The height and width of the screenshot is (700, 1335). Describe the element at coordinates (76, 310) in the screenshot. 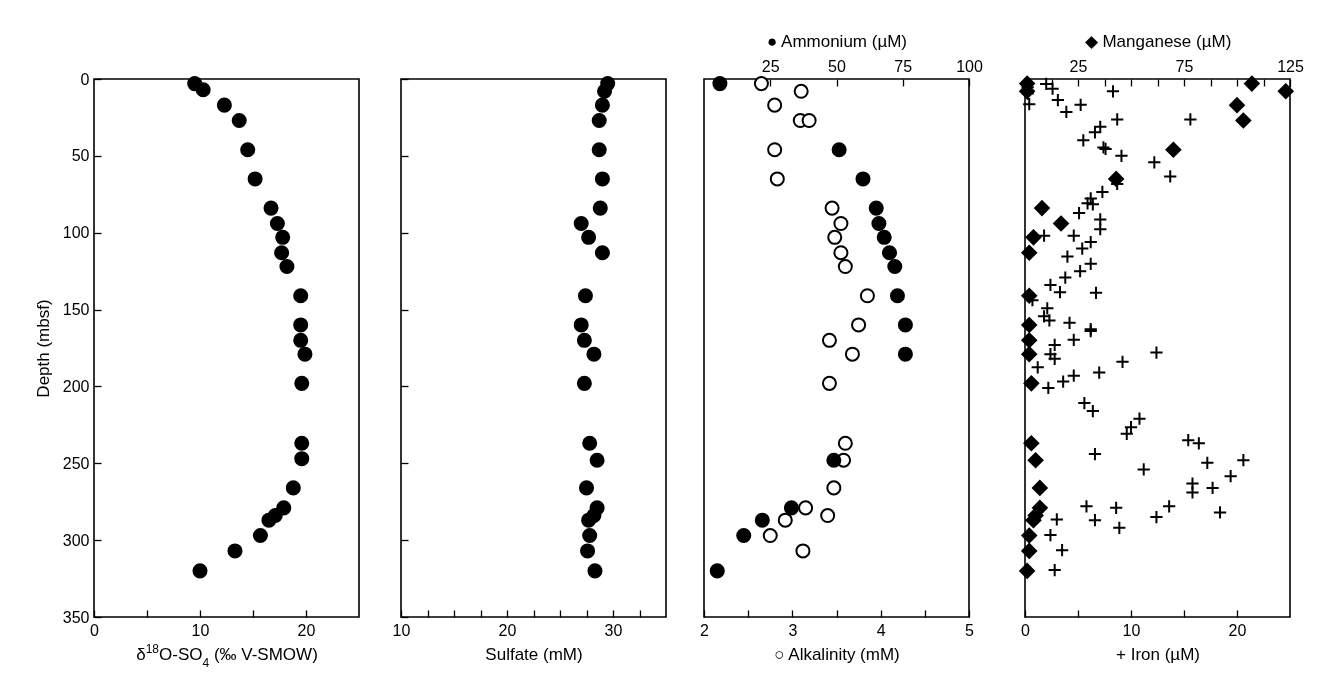

I see `y-tick-label: 150` at that location.